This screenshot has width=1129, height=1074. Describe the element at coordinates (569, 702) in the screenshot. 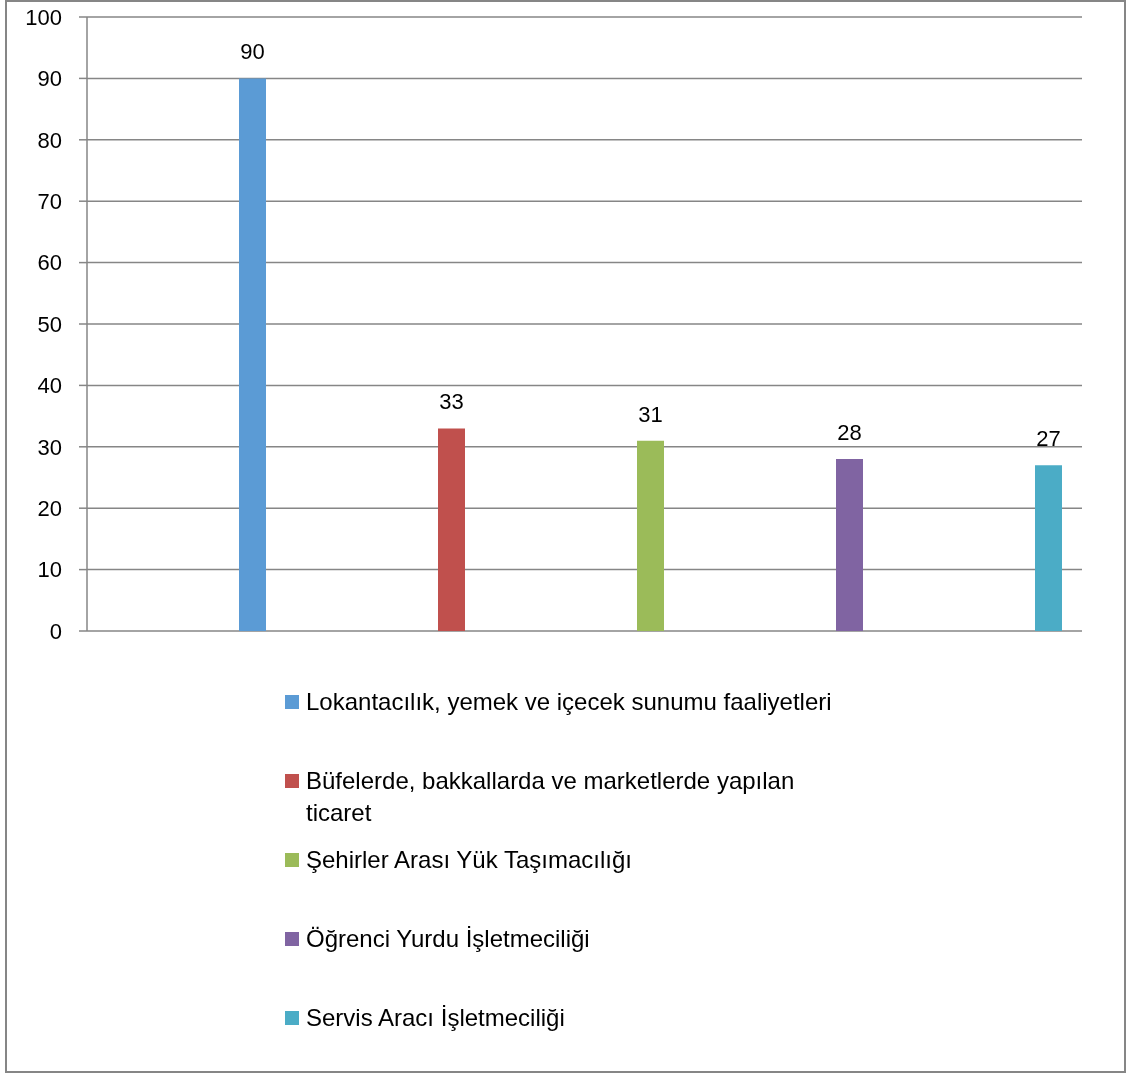

I see `legend-label: Lokantacılık, yemek ve içecek sunumu faaliyetleri` at that location.